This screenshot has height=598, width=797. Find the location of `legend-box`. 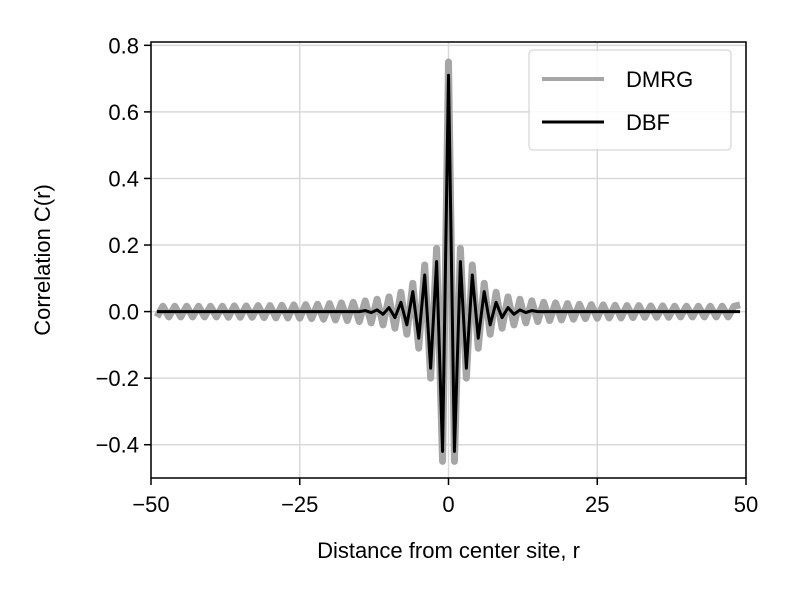

legend-box is located at coordinates (630, 100).